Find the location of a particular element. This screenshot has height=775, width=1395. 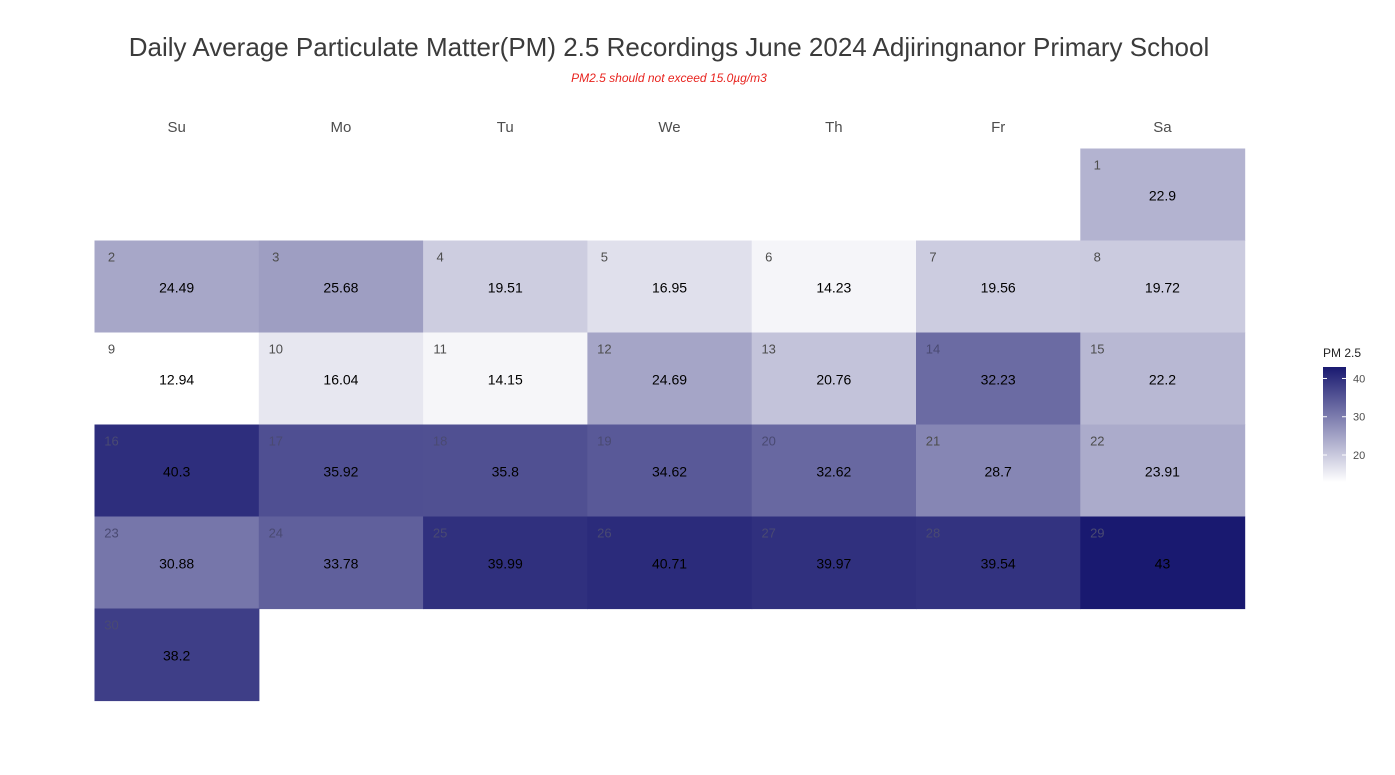

day-number-label: 18 is located at coordinates (440, 441).